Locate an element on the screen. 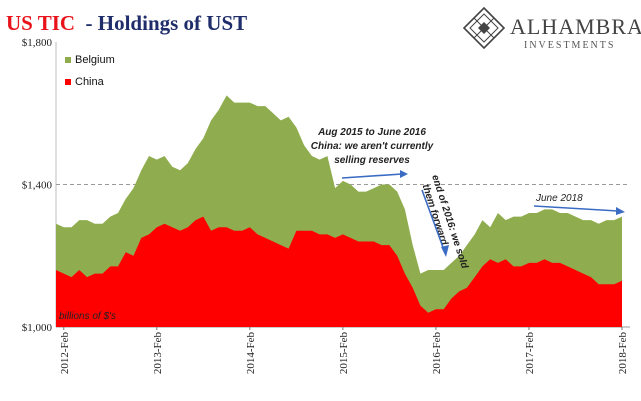  x-tick-label: 2016-Feb is located at coordinates (437, 353).